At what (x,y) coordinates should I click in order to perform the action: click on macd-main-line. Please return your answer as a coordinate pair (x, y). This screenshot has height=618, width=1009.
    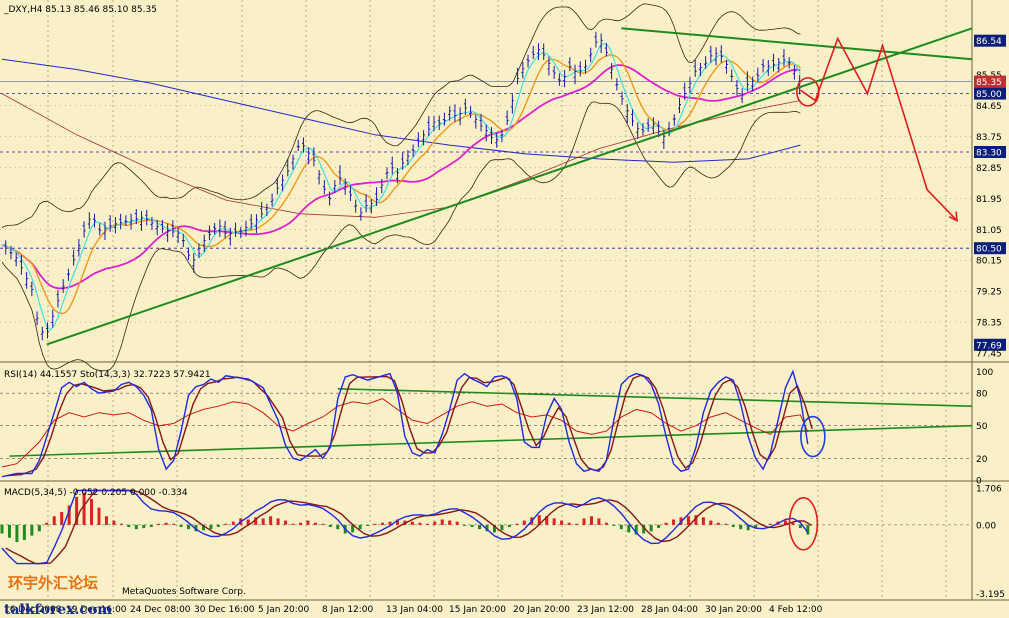
    Looking at the image, I should click on (405, 527).